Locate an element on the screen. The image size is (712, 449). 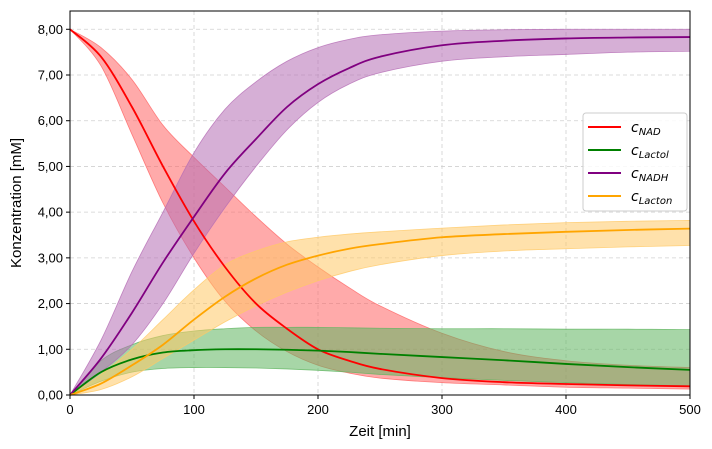
y-tick-label: 2,00 is located at coordinates (50, 303).